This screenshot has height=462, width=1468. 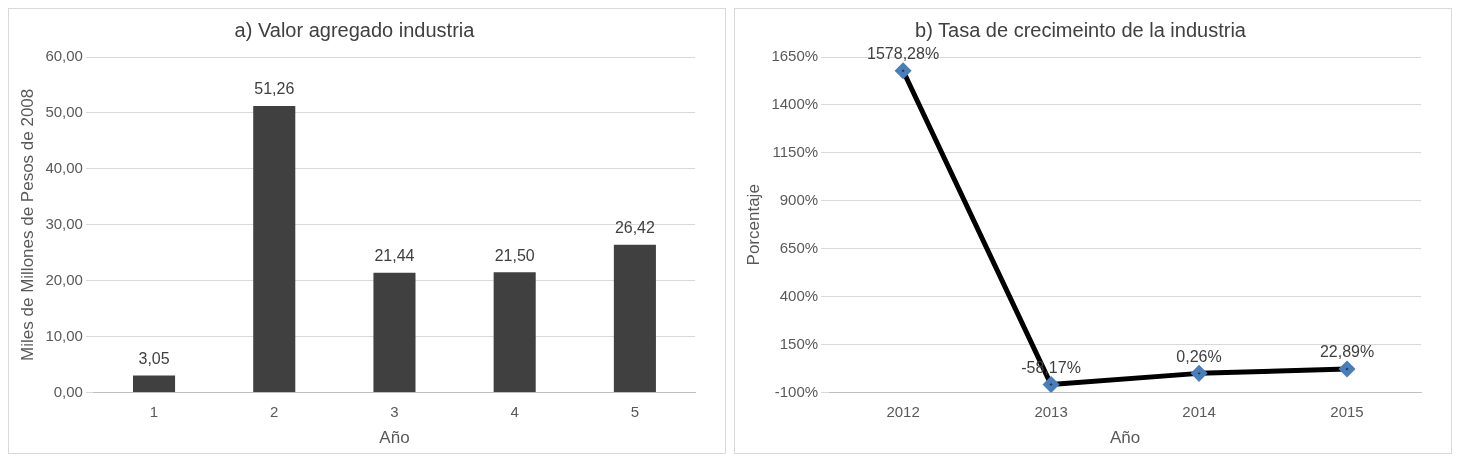 I want to click on data-label: 3,05, so click(x=154, y=358).